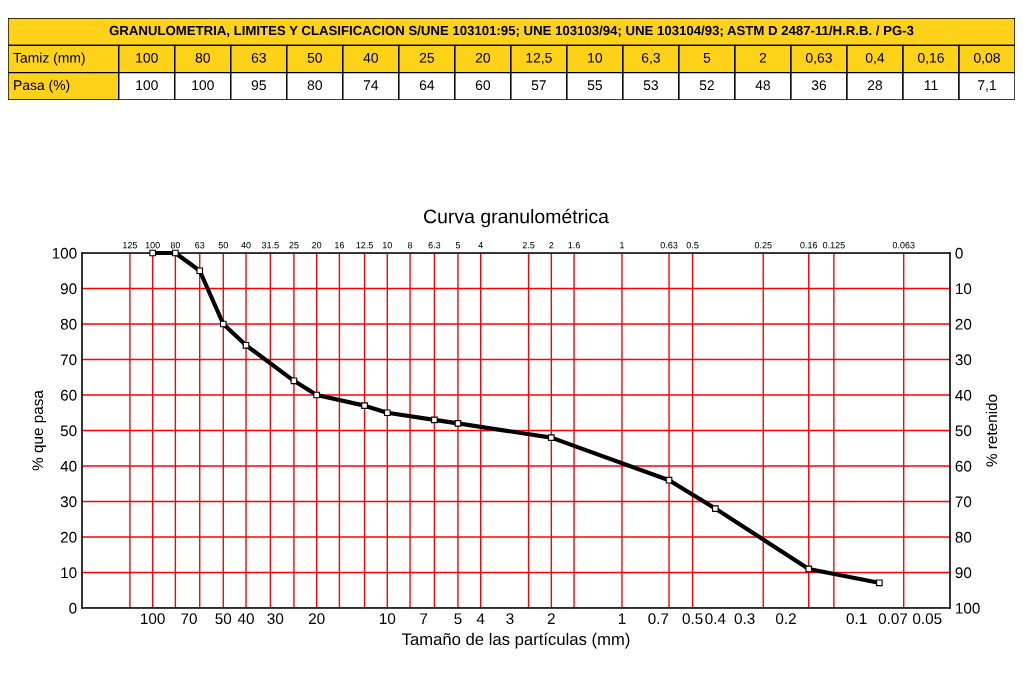 Image resolution: width=1023 pixels, height=675 pixels. What do you see at coordinates (963, 537) in the screenshot?
I see `y2-tick-label: 80` at bounding box center [963, 537].